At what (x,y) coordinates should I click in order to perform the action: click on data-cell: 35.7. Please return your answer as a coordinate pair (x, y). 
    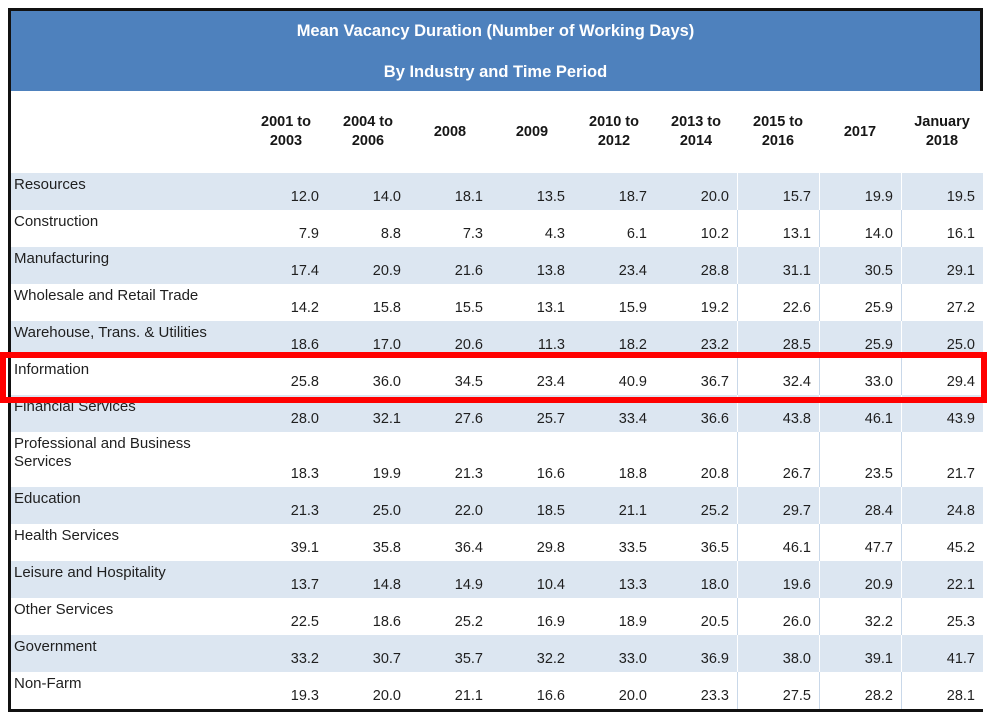
    Looking at the image, I should click on (468, 659).